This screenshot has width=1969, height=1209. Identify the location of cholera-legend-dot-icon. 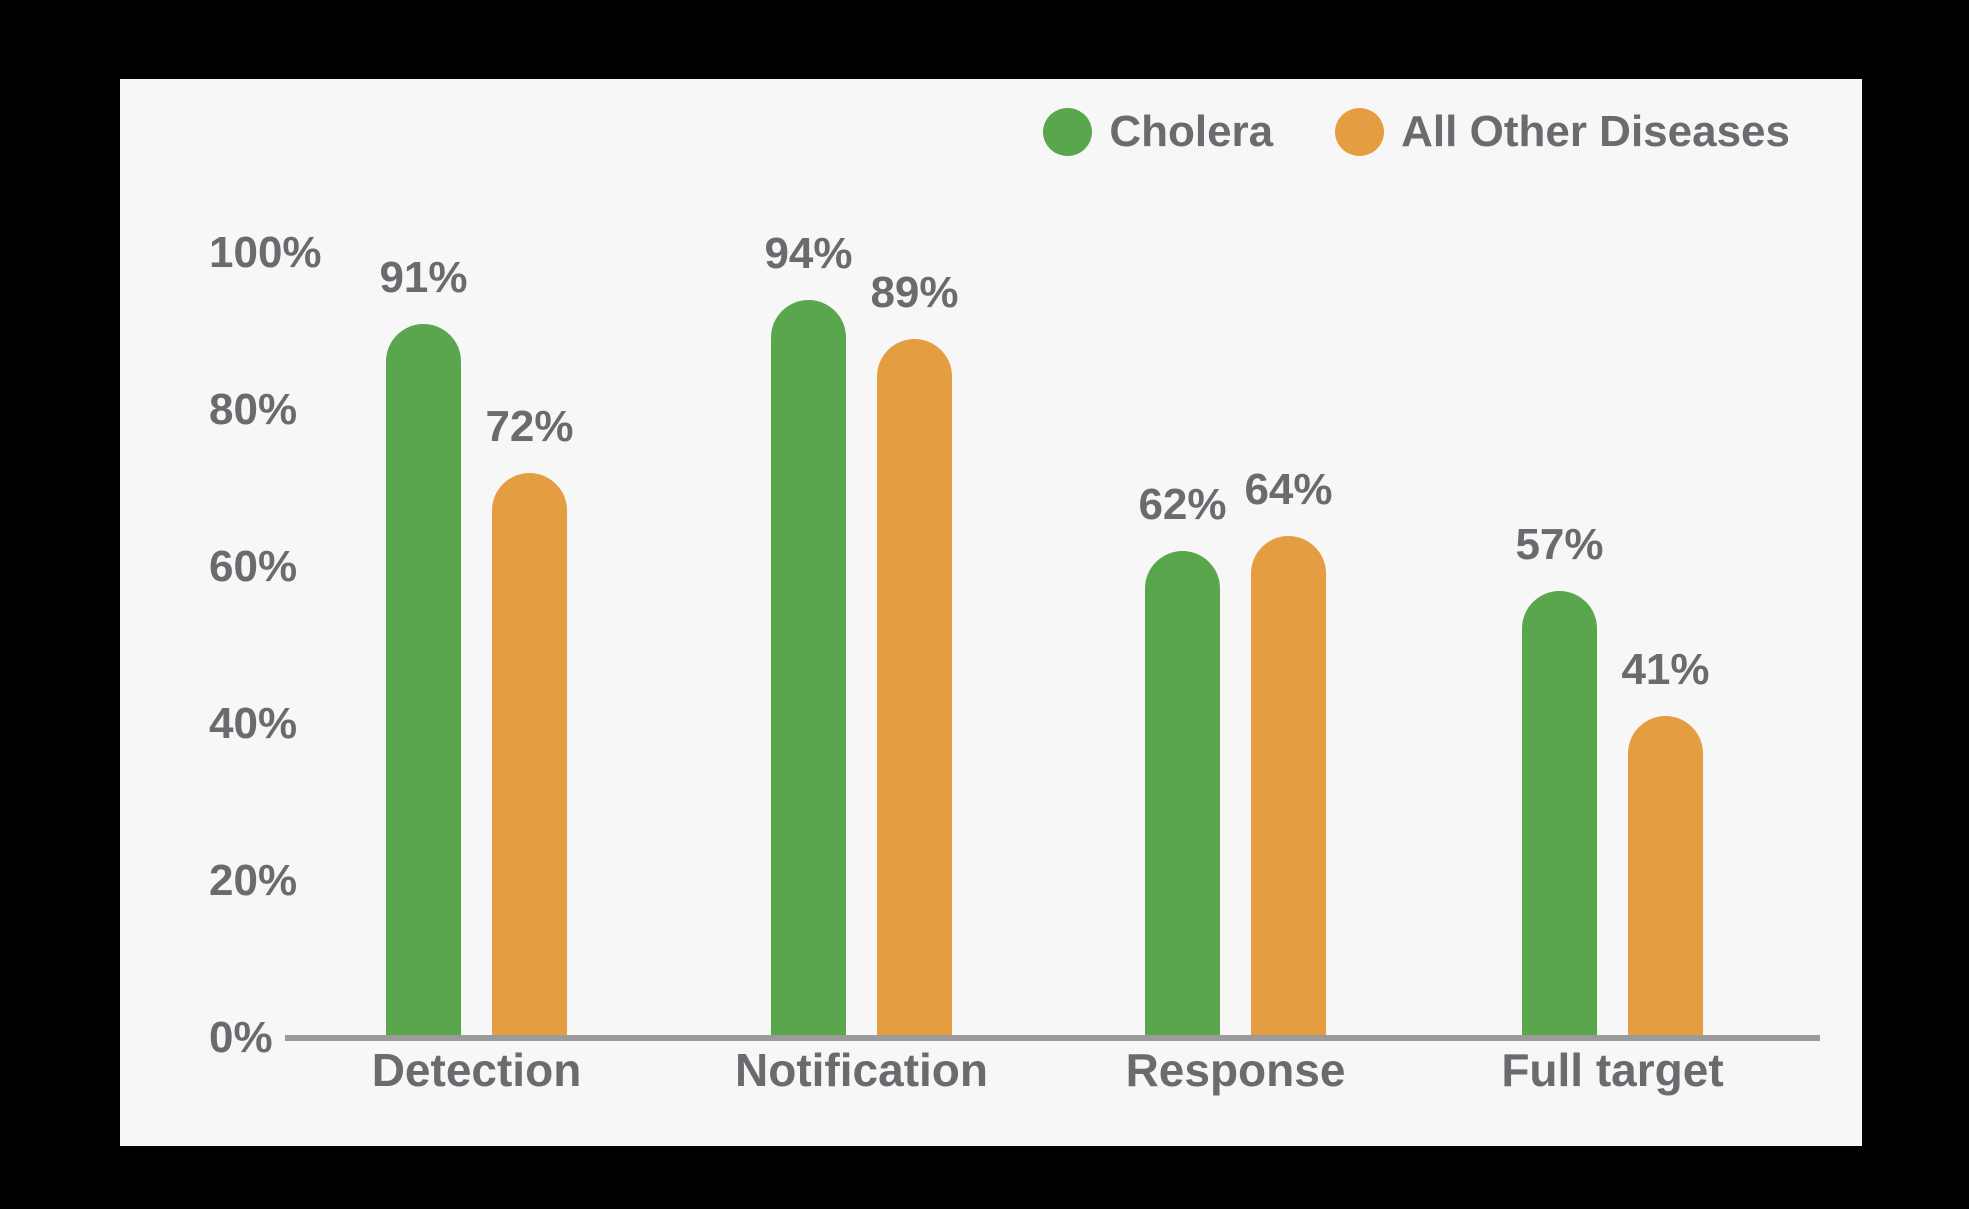
(1068, 132).